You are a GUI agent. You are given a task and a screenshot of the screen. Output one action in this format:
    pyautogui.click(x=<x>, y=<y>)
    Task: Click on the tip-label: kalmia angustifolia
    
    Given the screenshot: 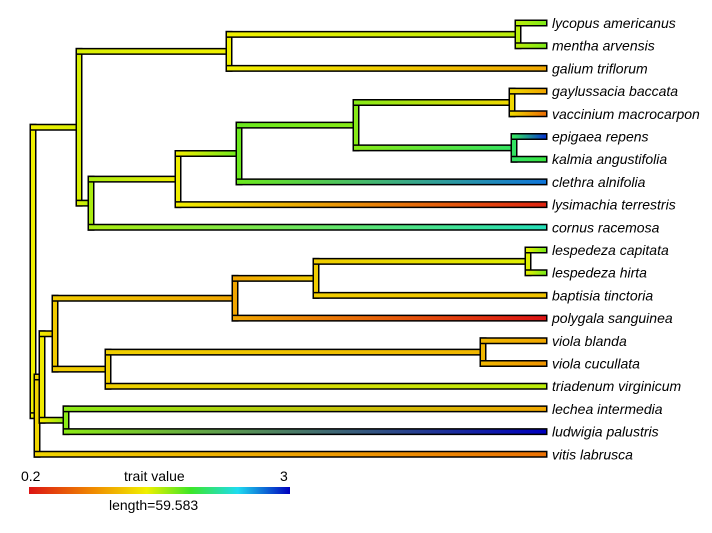 What is the action you would take?
    pyautogui.click(x=609, y=159)
    